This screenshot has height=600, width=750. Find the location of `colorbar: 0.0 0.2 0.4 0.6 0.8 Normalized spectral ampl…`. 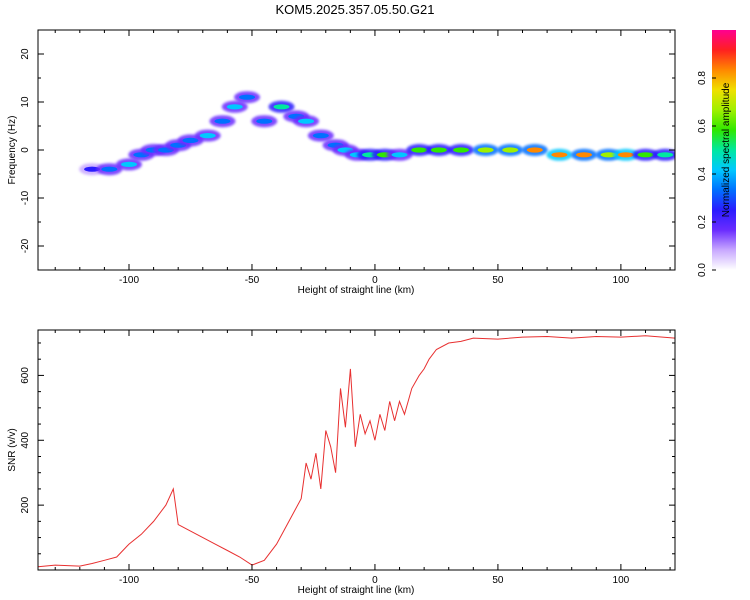

colorbar: 0.0 0.2 0.4 0.6 0.8 Normalized spectral ampl… is located at coordinates (716, 153).